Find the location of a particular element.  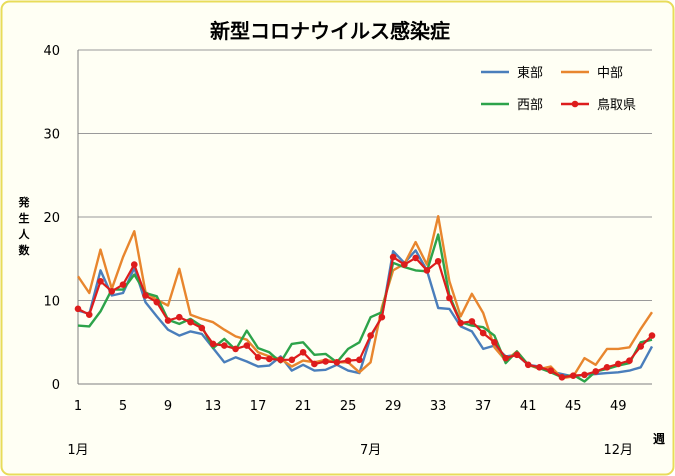

x-tick-label: 45 is located at coordinates (573, 406).